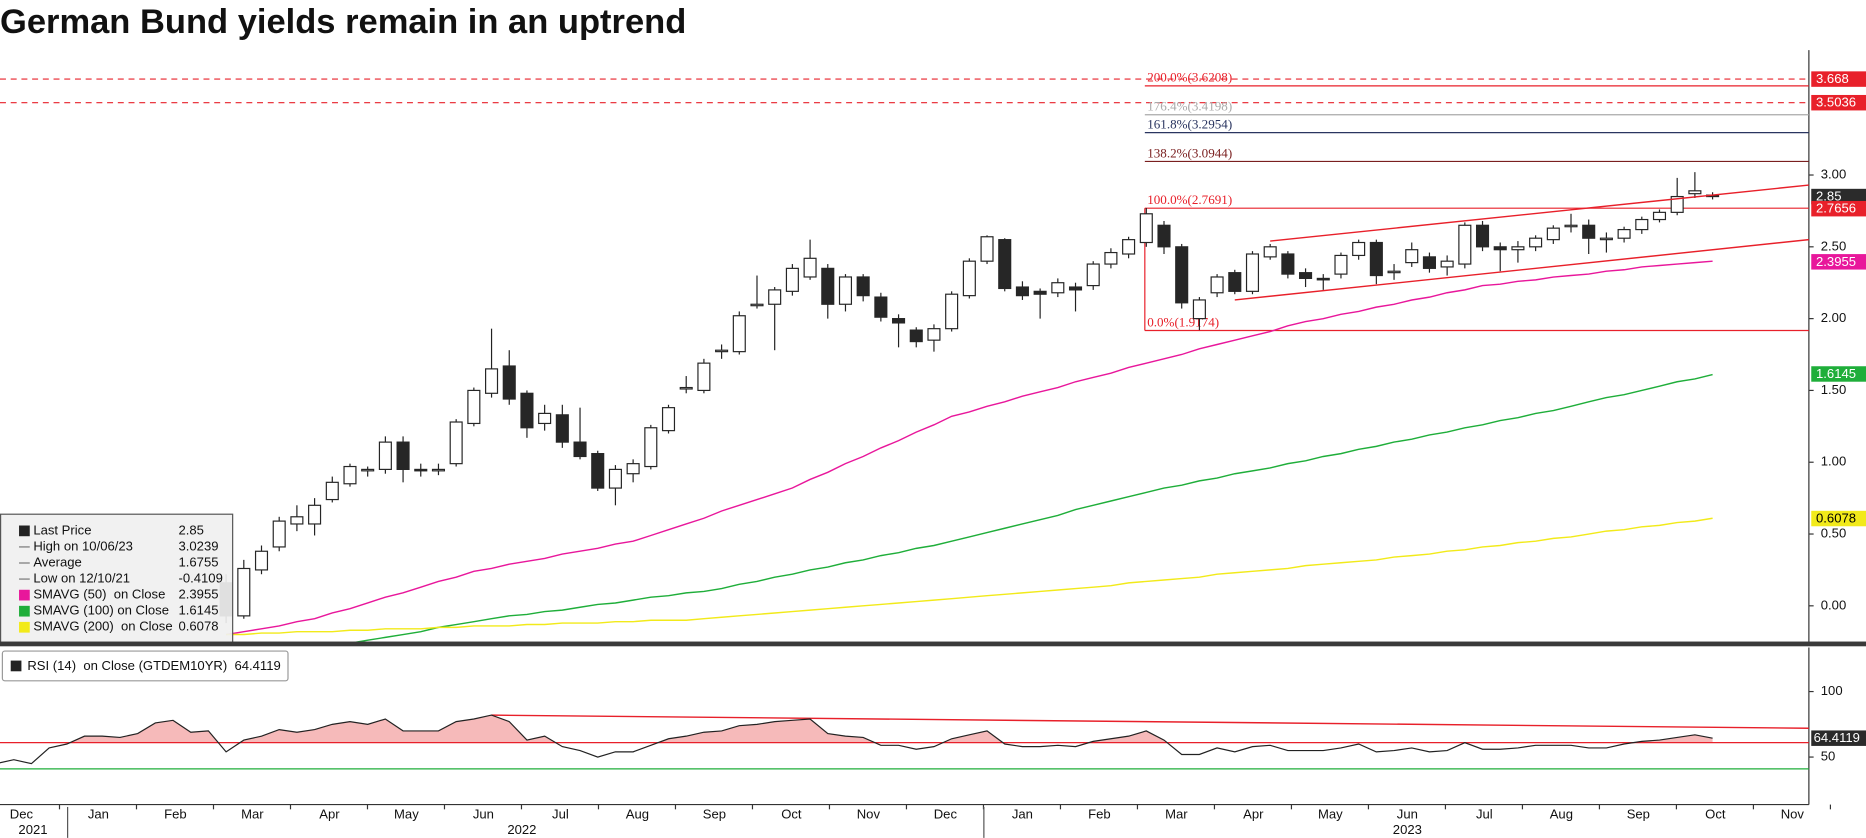  Describe the element at coordinates (199, 545) in the screenshot. I see `legend-value: 3.0239` at that location.